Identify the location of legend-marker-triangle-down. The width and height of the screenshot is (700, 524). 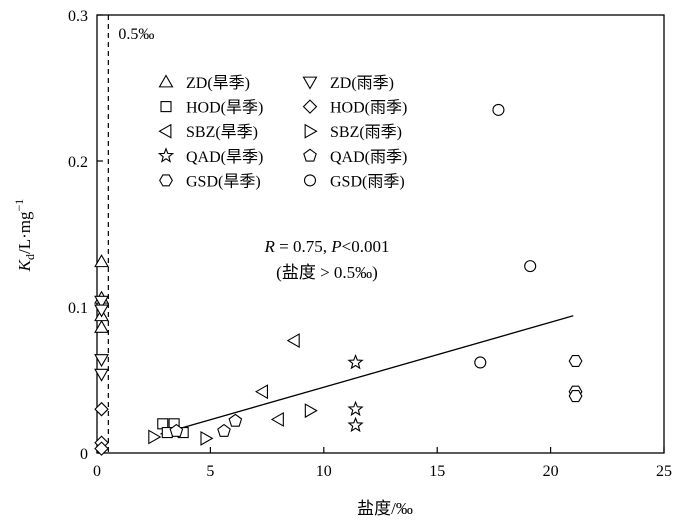
(310, 83).